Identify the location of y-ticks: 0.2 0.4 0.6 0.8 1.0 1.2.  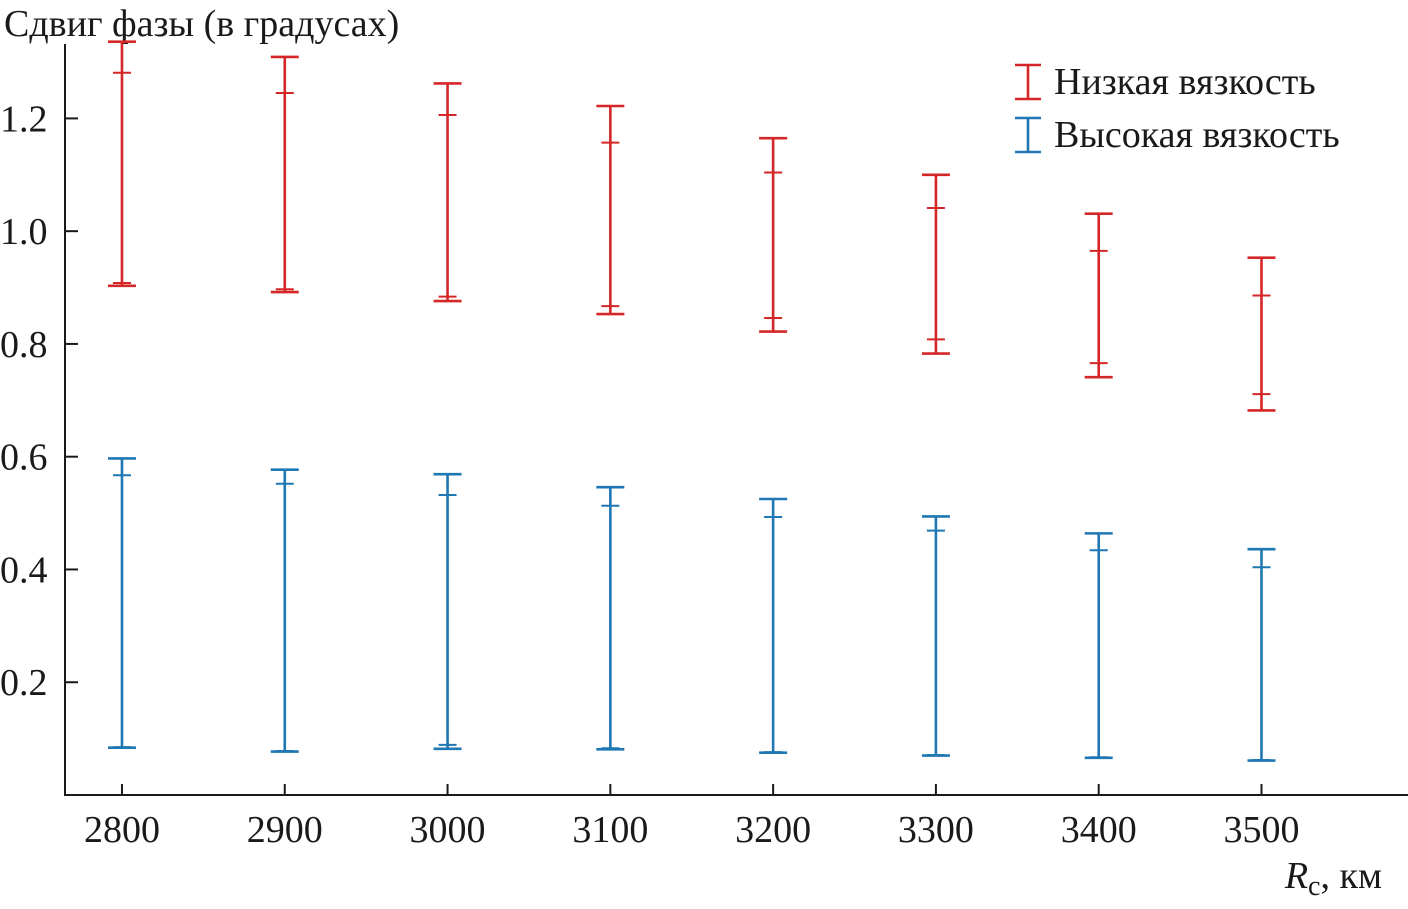
(39, 401).